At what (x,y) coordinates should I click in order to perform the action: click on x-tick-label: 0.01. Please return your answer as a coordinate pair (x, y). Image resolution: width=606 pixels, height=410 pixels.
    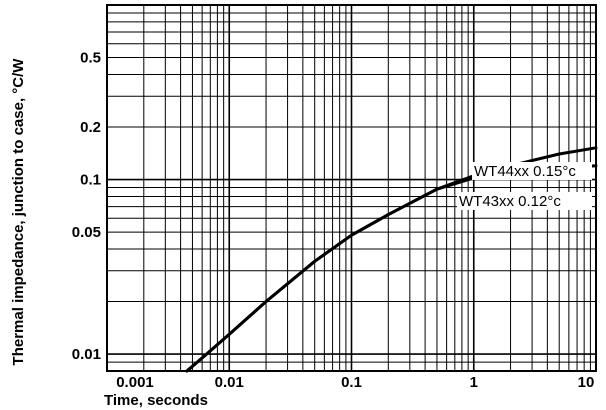
    Looking at the image, I should click on (229, 382).